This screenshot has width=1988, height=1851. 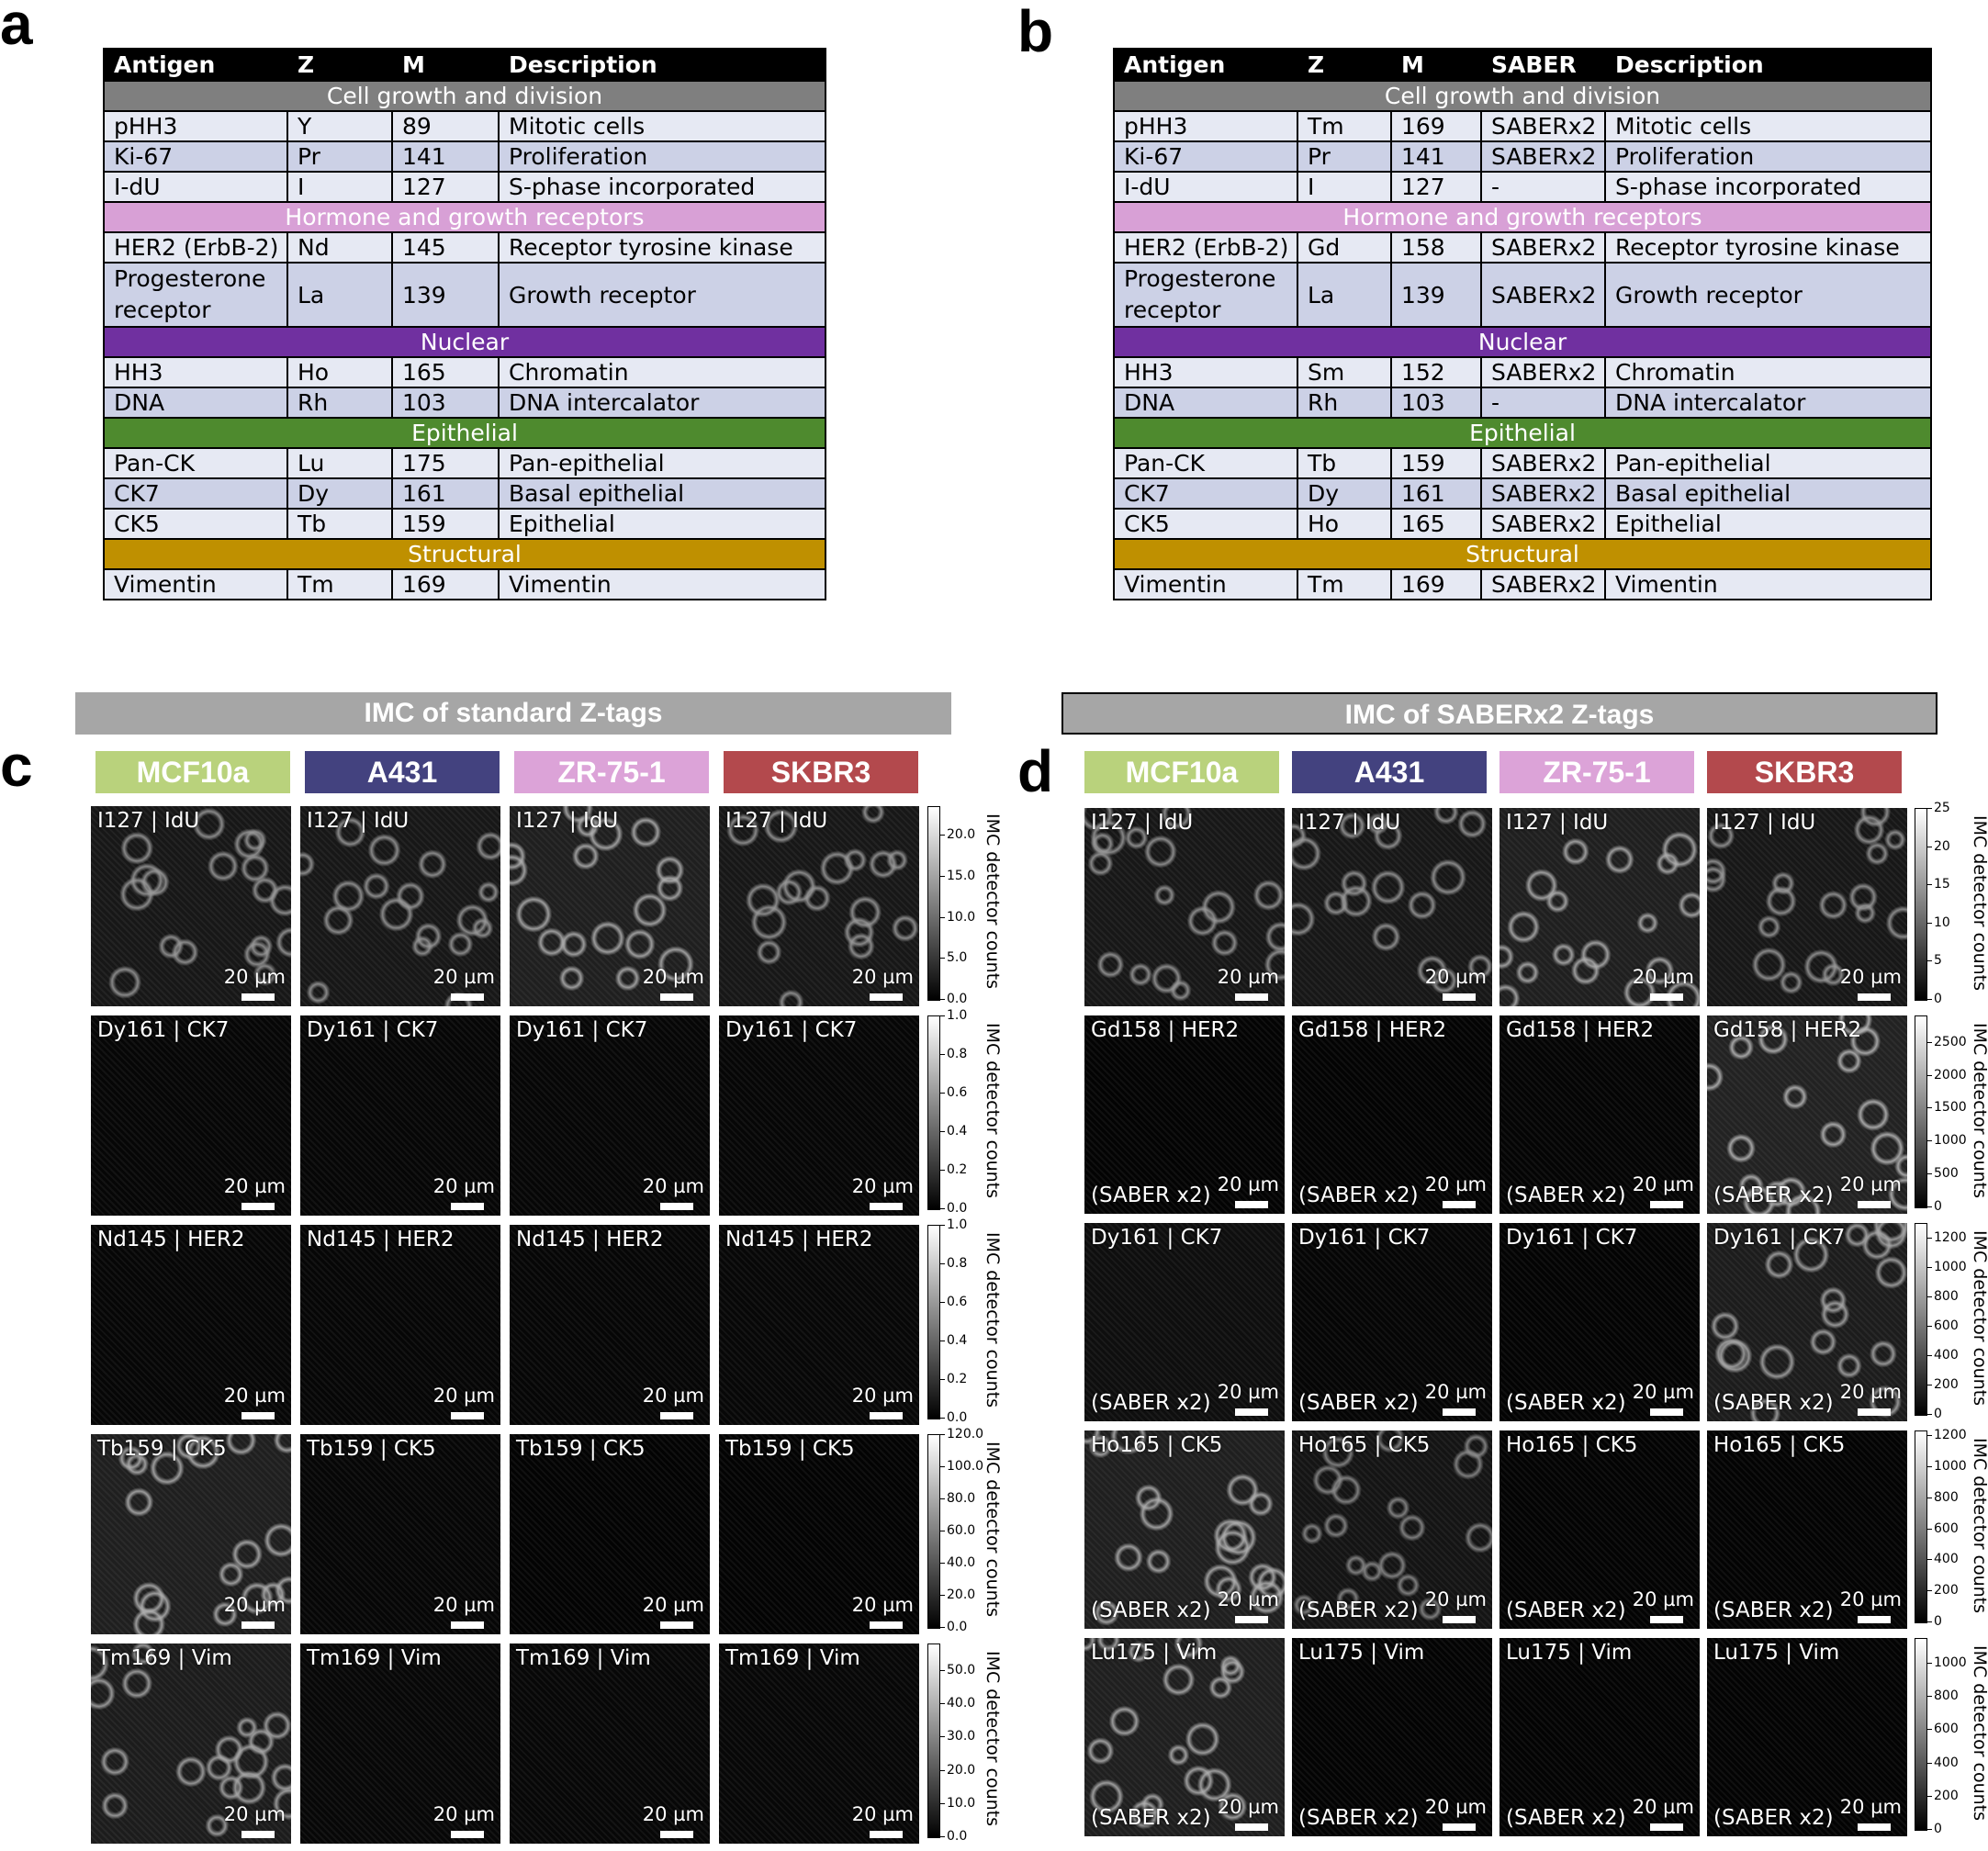 What do you see at coordinates (1206, 493) in the screenshot?
I see `table-cell: CK7` at bounding box center [1206, 493].